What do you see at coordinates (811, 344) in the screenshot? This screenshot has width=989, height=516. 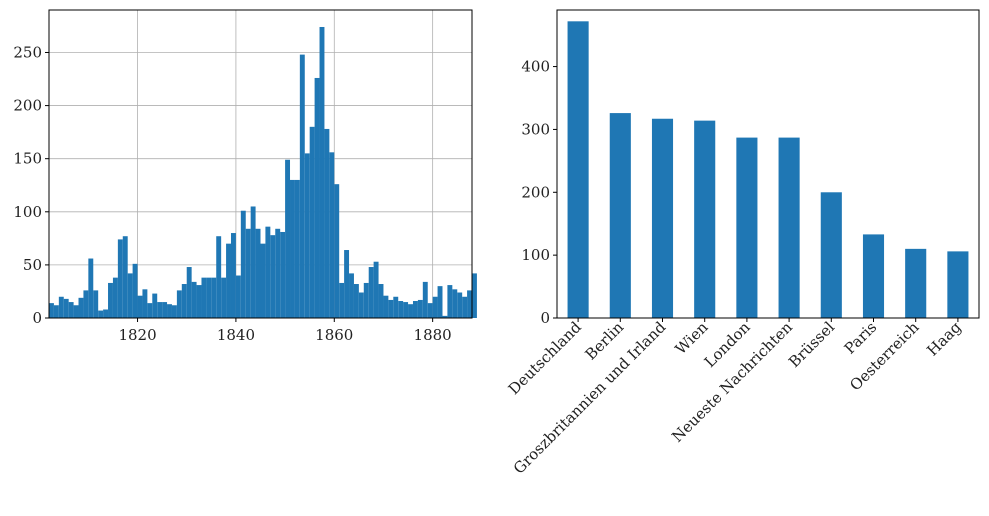 I see `x-tick-label: Brüssel` at bounding box center [811, 344].